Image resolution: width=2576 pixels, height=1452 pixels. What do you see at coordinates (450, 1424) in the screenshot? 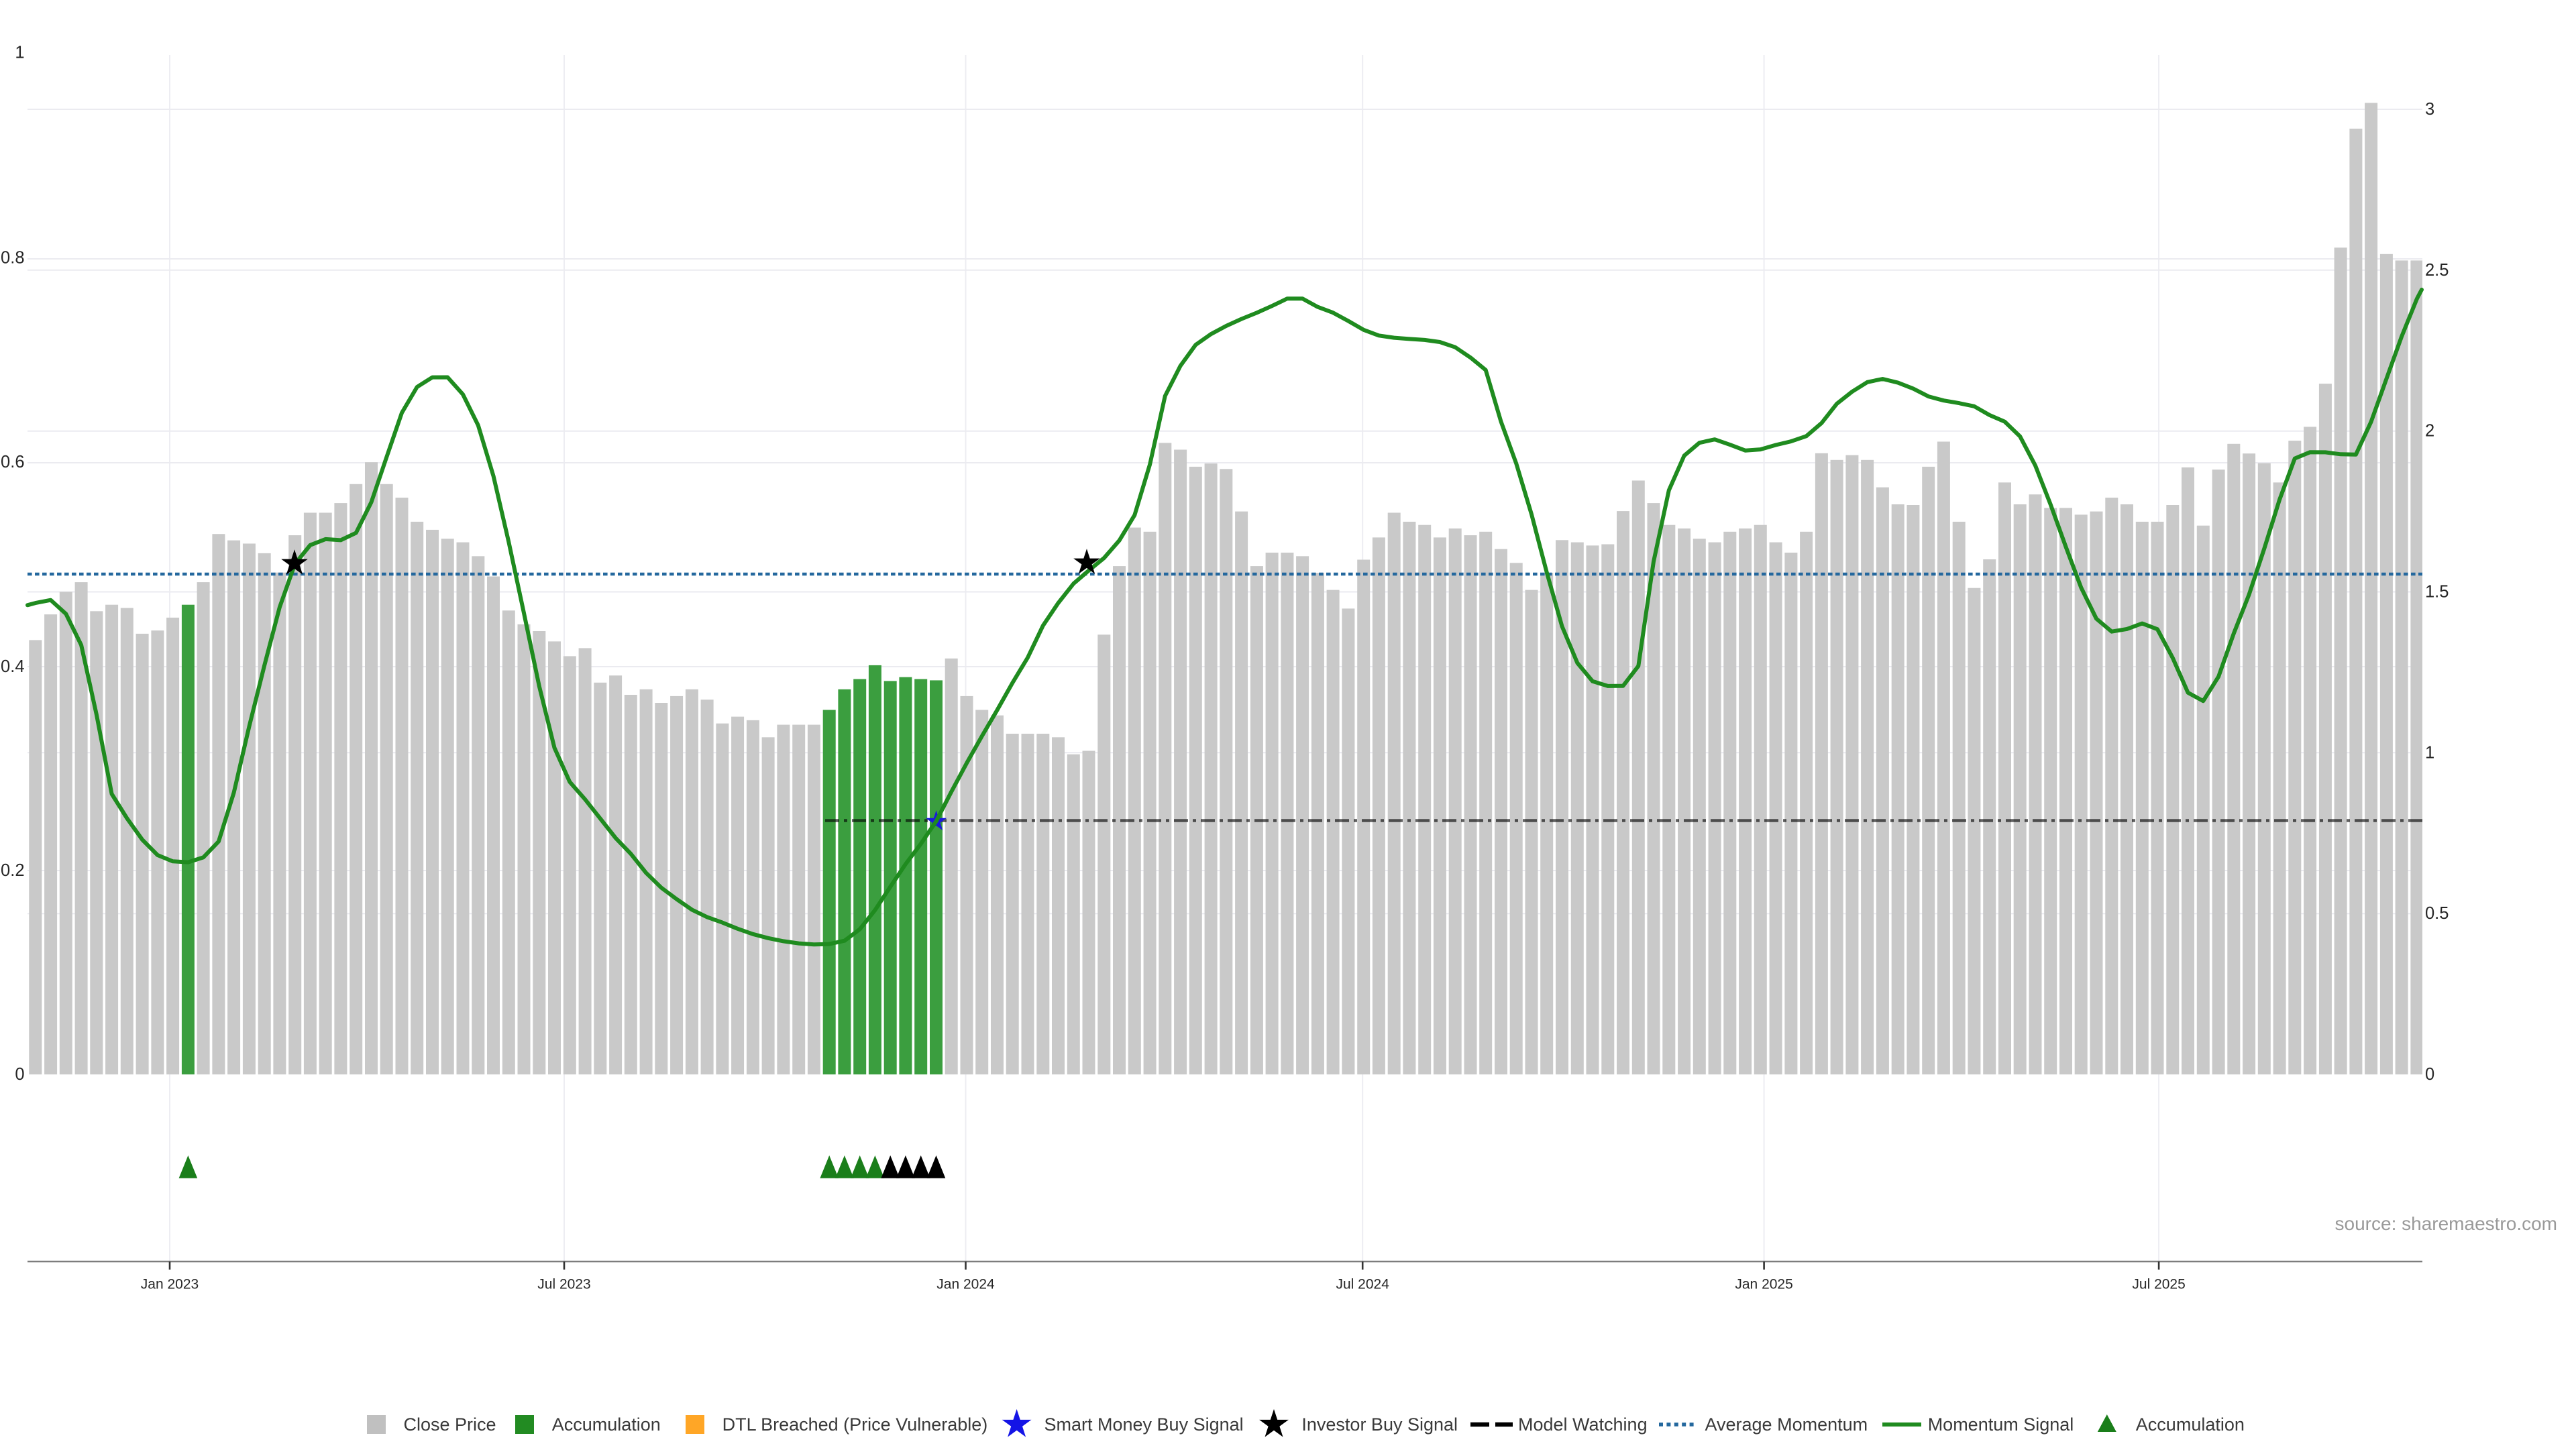
I see `svg-text: Close Price` at bounding box center [450, 1424].